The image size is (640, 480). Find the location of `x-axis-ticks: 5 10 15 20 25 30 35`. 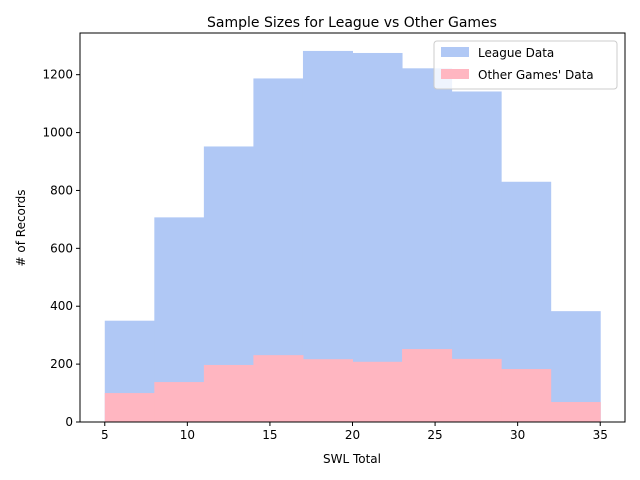

x-axis-ticks: 5 10 15 20 25 30 35 is located at coordinates (354, 432).